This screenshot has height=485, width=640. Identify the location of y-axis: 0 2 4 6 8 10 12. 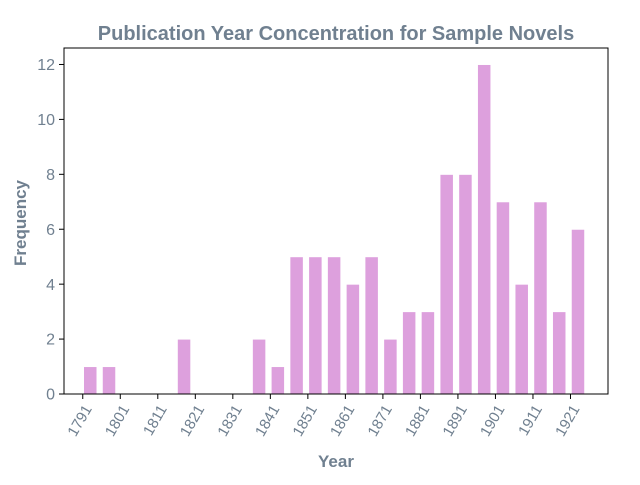
(50, 230).